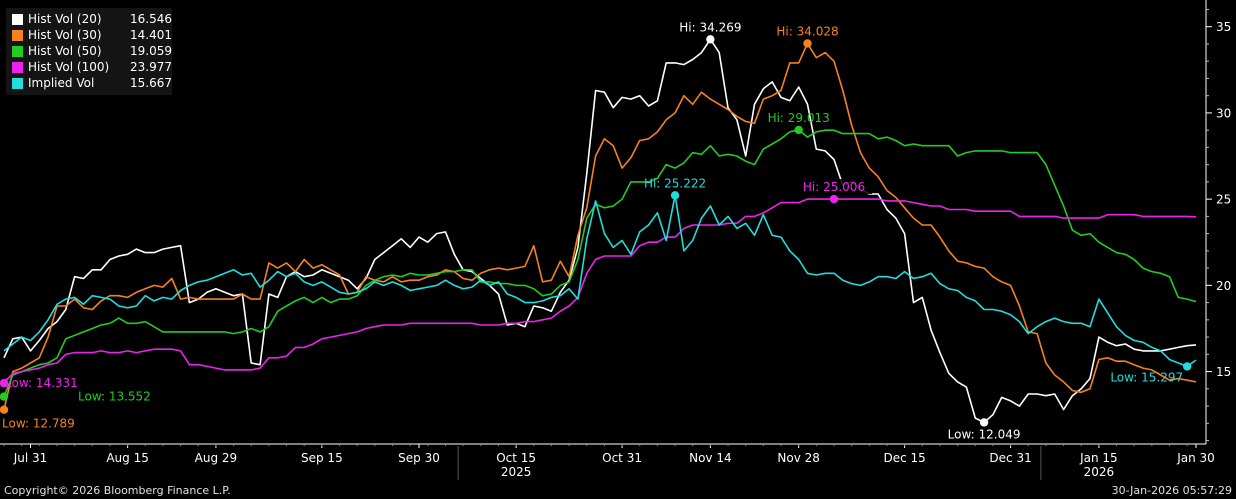  I want to click on legend-label: Implied Vol, so click(61, 83).